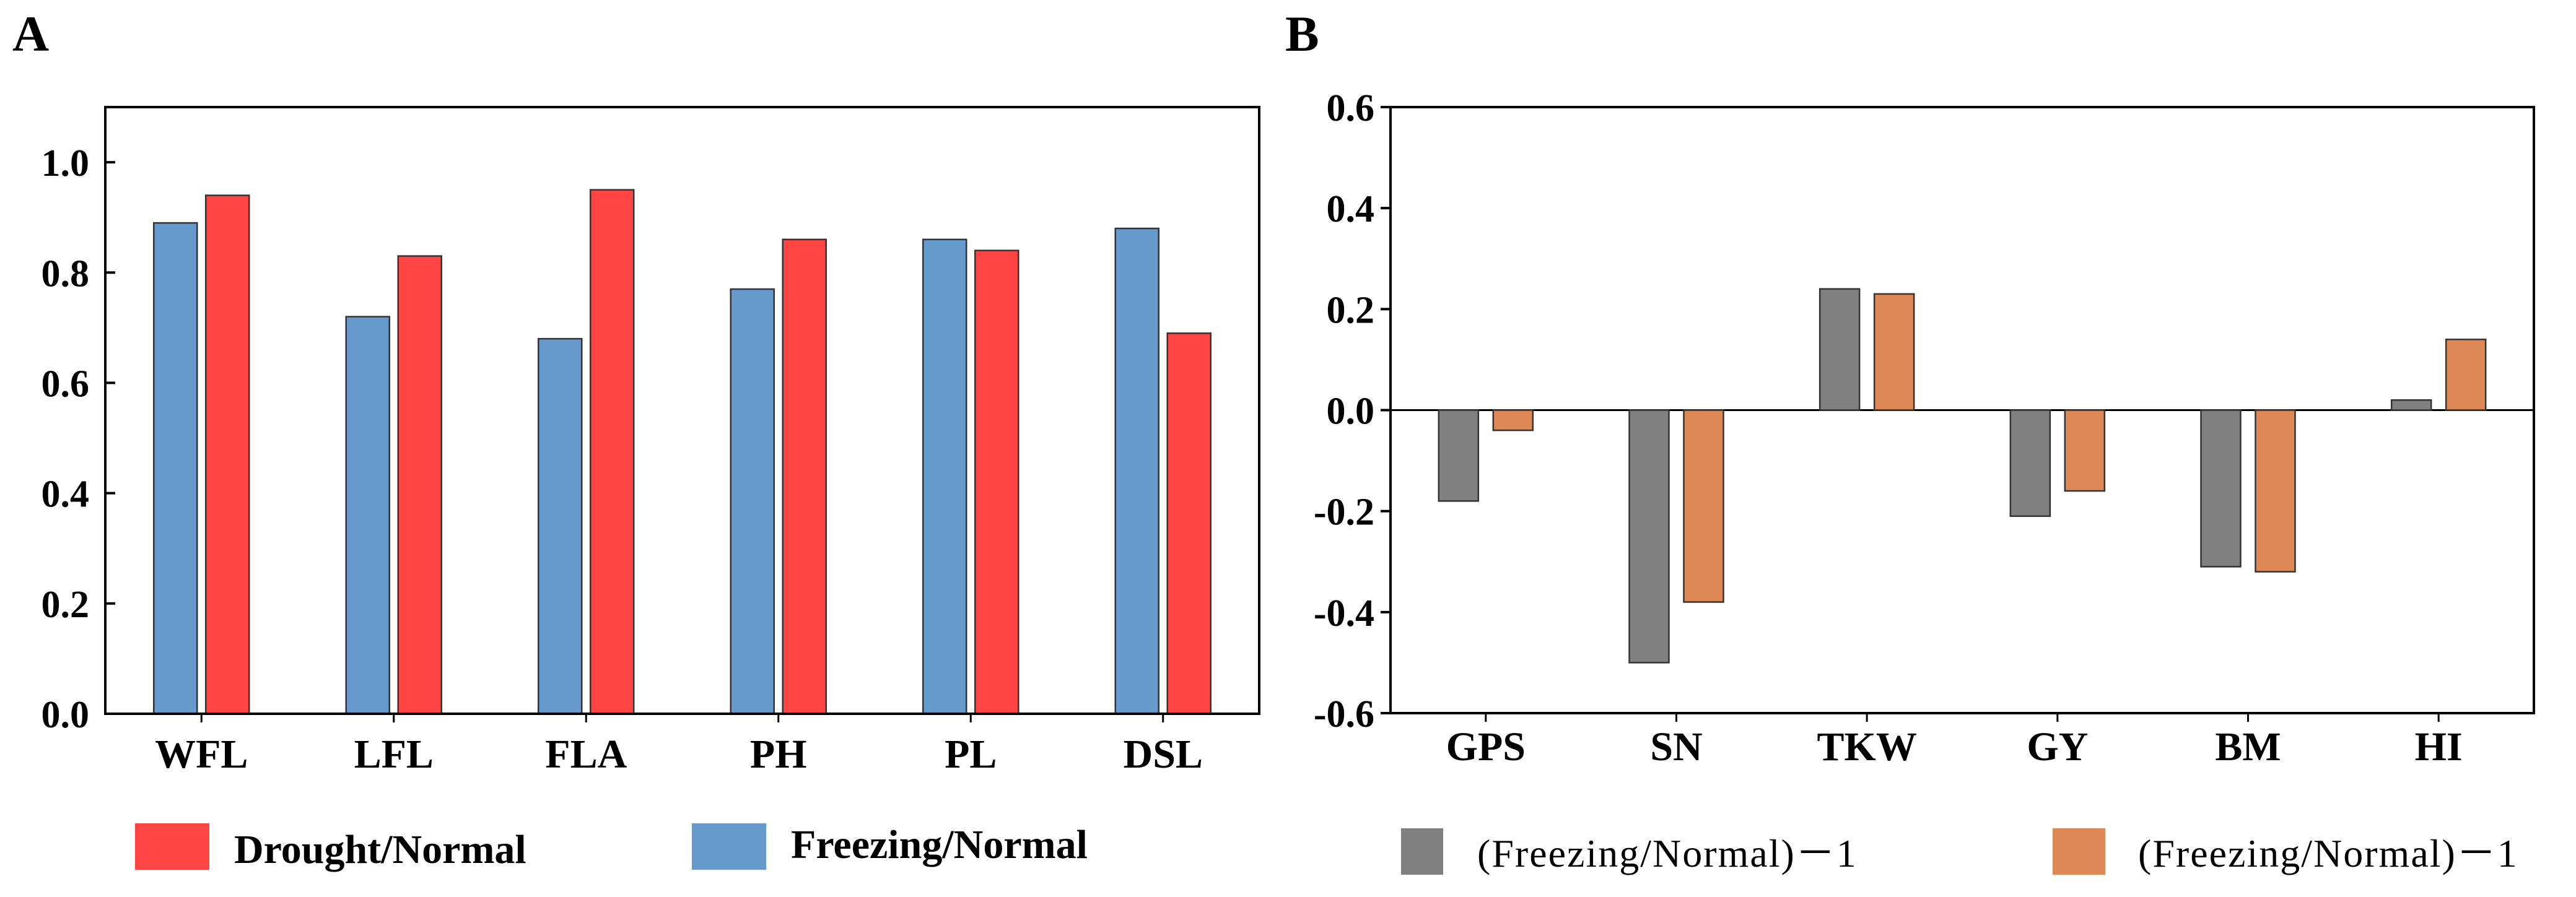  What do you see at coordinates (586, 755) in the screenshot?
I see `x-label-a-fla: FLA` at bounding box center [586, 755].